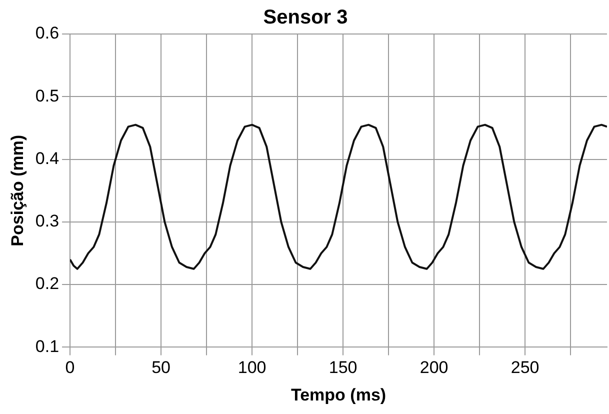  Describe the element at coordinates (338, 394) in the screenshot. I see `x-axis-title: Tempo (ms)` at that location.